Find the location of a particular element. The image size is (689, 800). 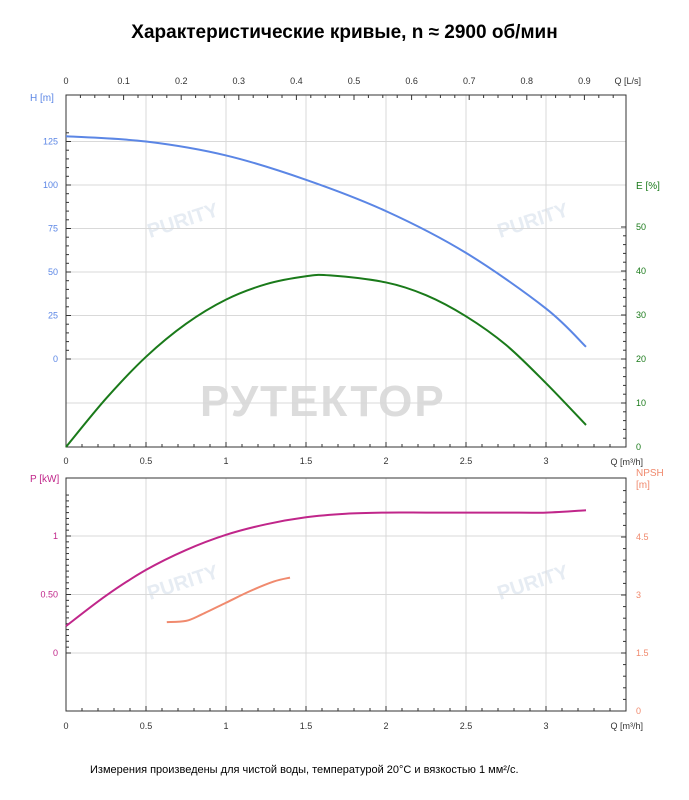

power-curve is located at coordinates (326, 568).